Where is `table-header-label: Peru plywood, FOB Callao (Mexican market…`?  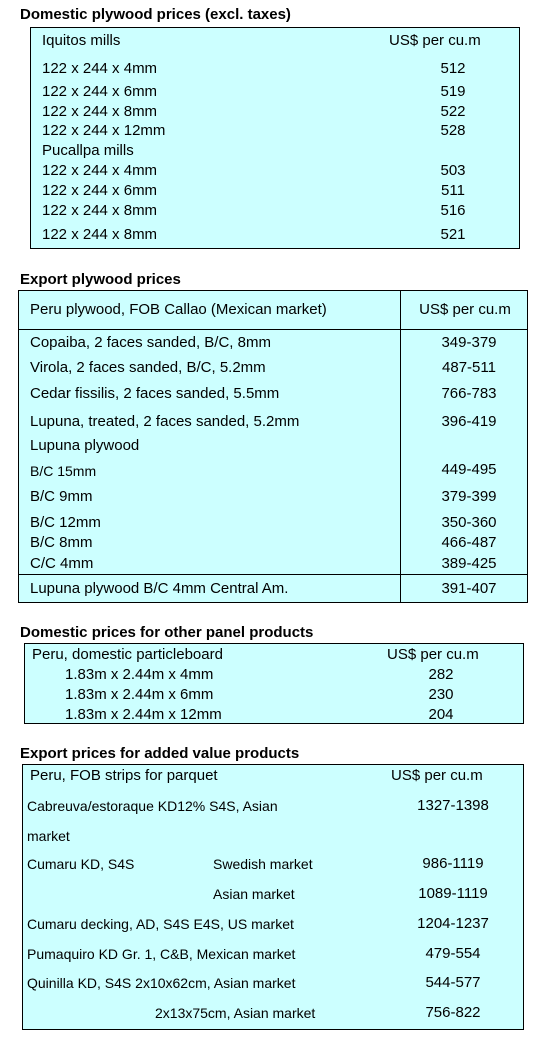 table-header-label: Peru plywood, FOB Callao (Mexican market… is located at coordinates (178, 309).